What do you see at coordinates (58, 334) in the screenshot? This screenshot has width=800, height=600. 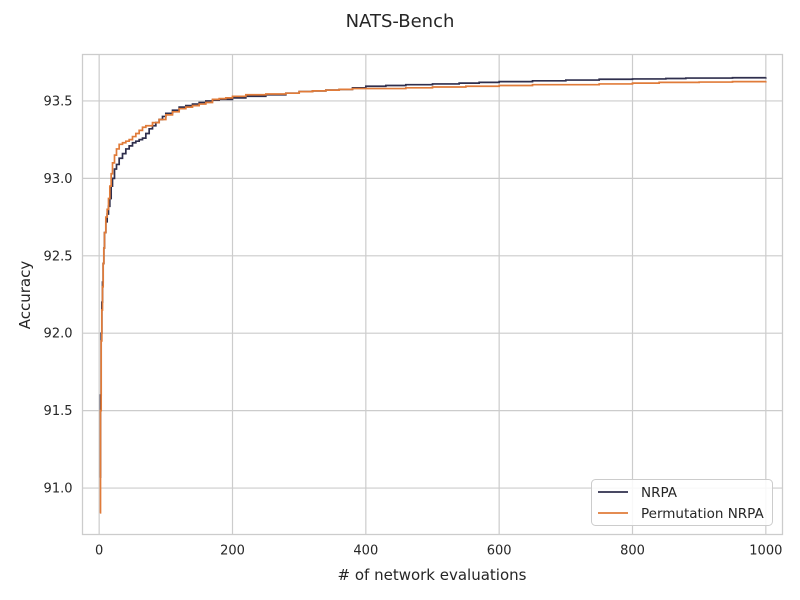 I see `y-tick-label: 92.0` at bounding box center [58, 334].